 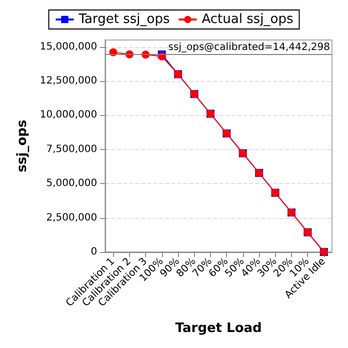 I want to click on ref-line-label: ssj_ops@calibrated=14,442,298, so click(x=249, y=47).